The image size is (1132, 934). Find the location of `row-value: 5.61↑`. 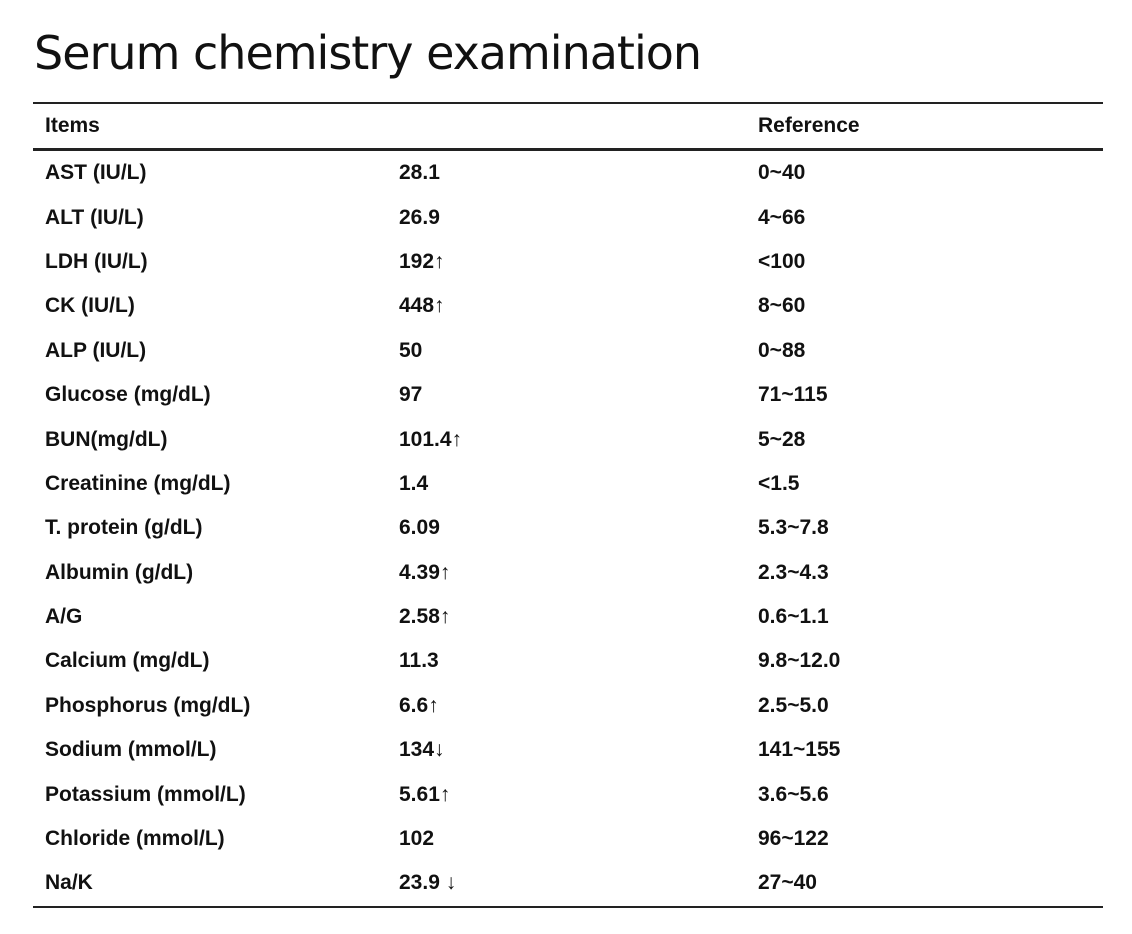

row-value: 5.61↑ is located at coordinates (425, 794).